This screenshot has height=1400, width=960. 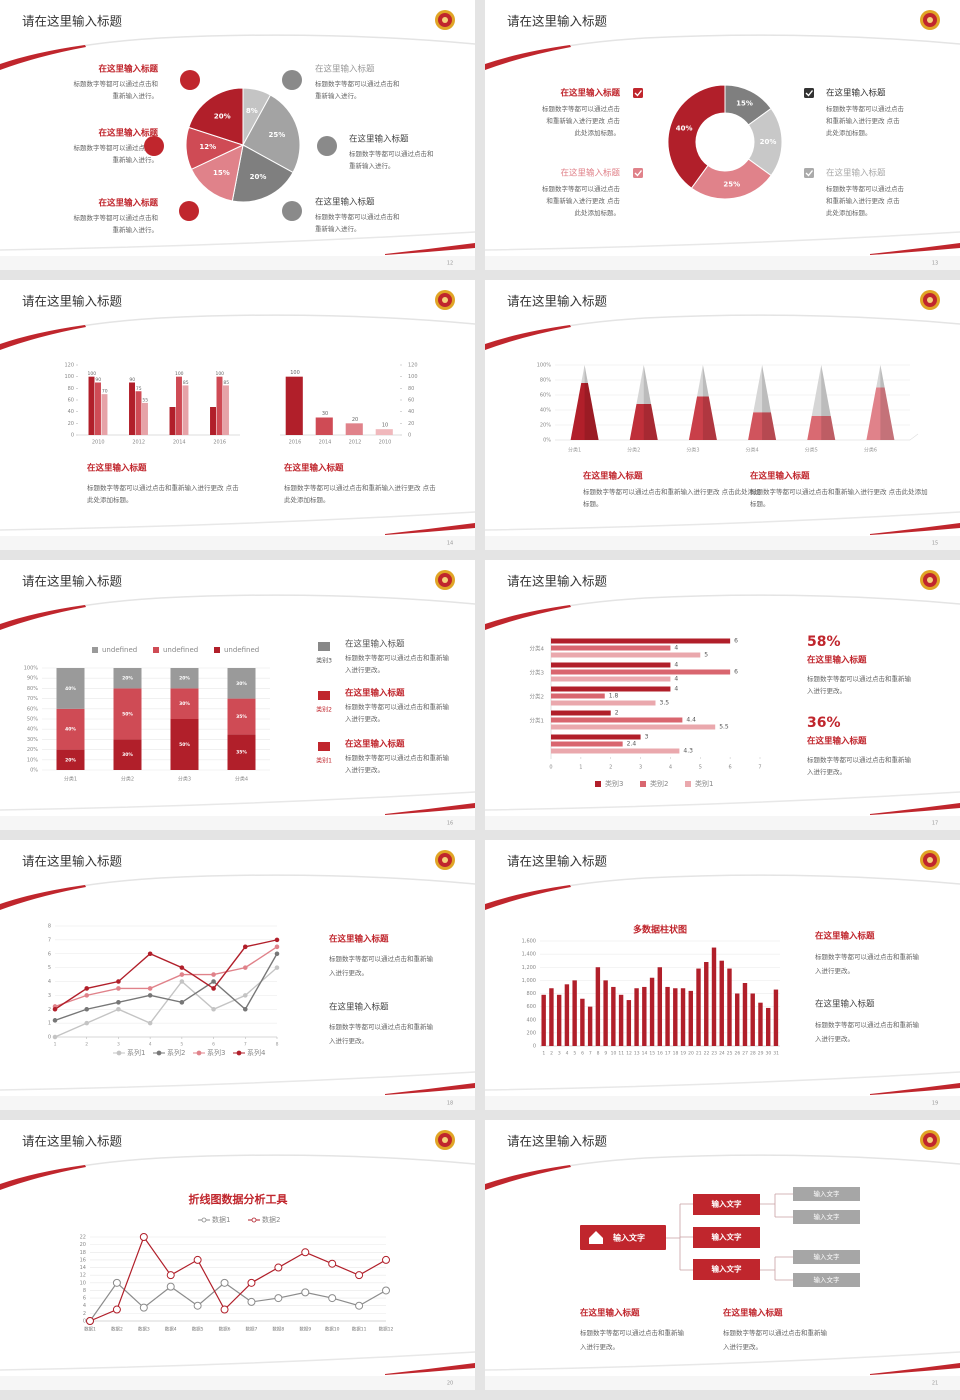 I want to click on item-text: 标题数字等都可以通过点击和重新输入进行更改 点击此处添加标题。, so click(x=865, y=120).